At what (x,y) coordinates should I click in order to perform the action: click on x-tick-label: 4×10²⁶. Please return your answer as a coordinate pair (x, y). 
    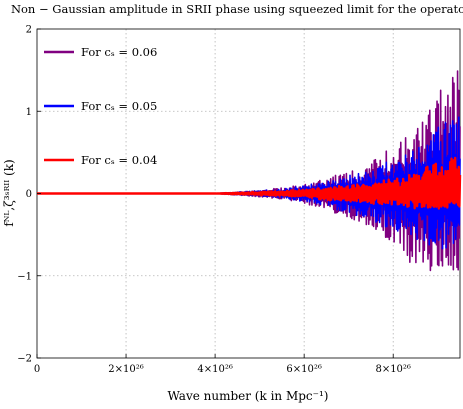
    Looking at the image, I should click on (214, 369).